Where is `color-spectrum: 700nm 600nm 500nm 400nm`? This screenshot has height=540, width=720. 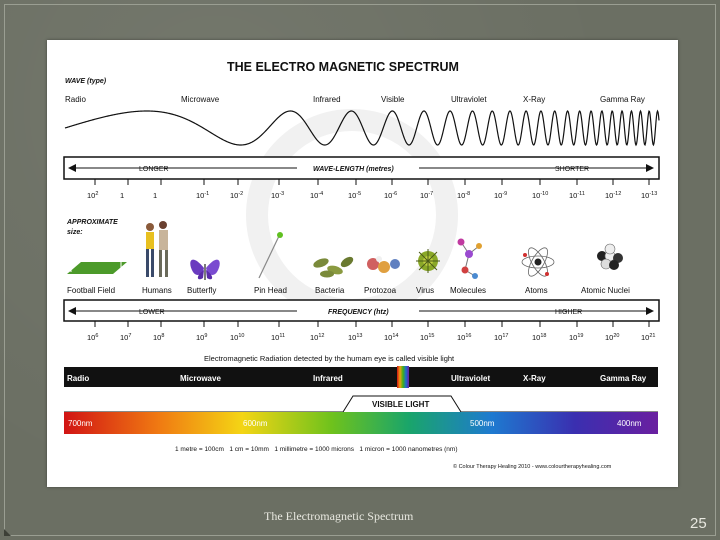
color-spectrum: 700nm 600nm 500nm 400nm is located at coordinates (361, 423).